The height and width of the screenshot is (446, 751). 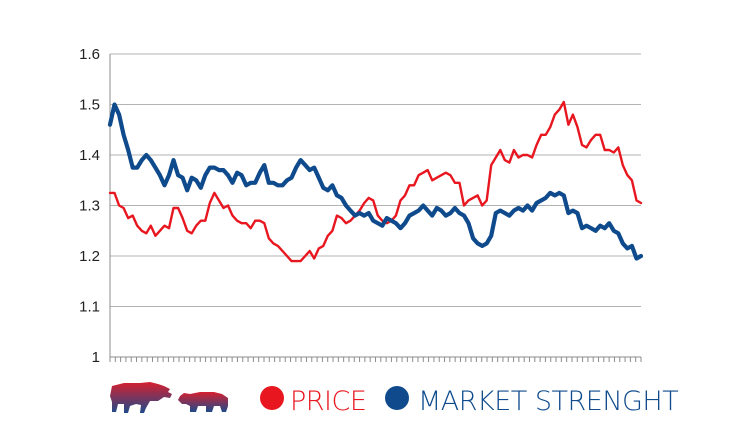 What do you see at coordinates (89, 54) in the screenshot?
I see `y-tick-label: 1.6` at bounding box center [89, 54].